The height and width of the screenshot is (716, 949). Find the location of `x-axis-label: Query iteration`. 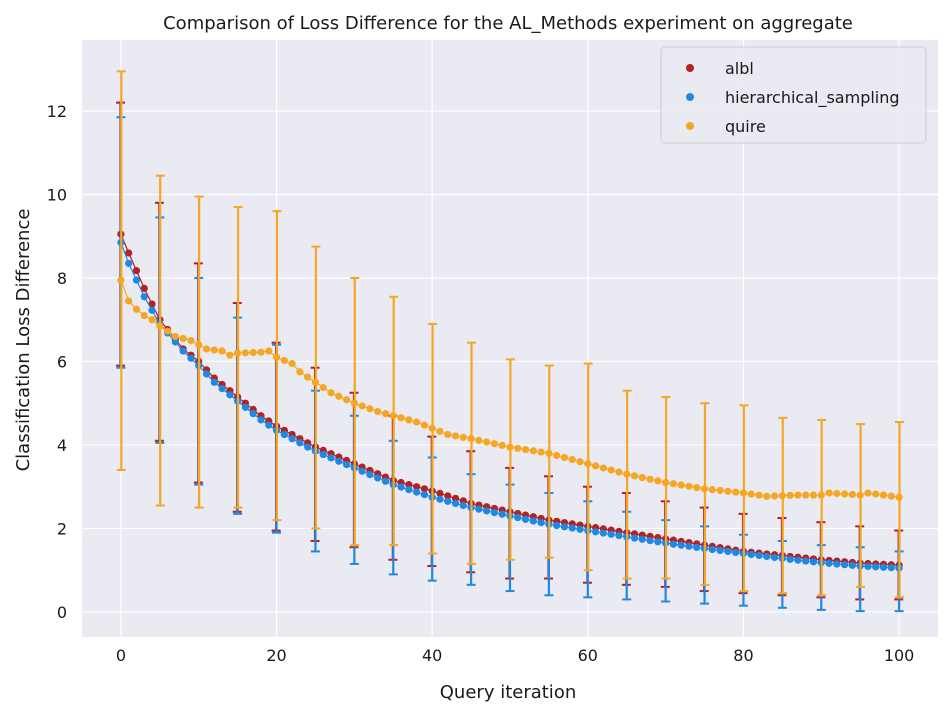

x-axis-label: Query iteration is located at coordinates (508, 692).